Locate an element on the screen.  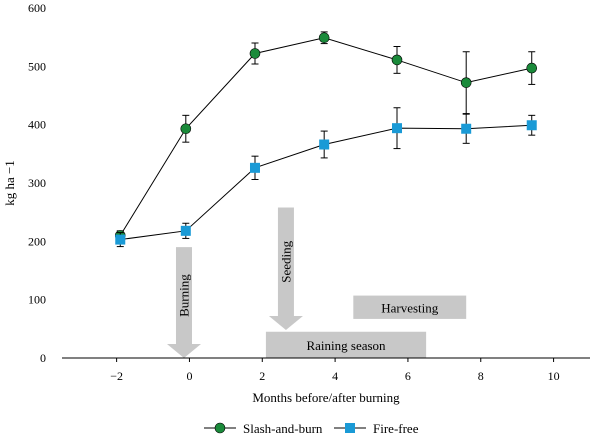
harvesting-band is located at coordinates (410, 307).